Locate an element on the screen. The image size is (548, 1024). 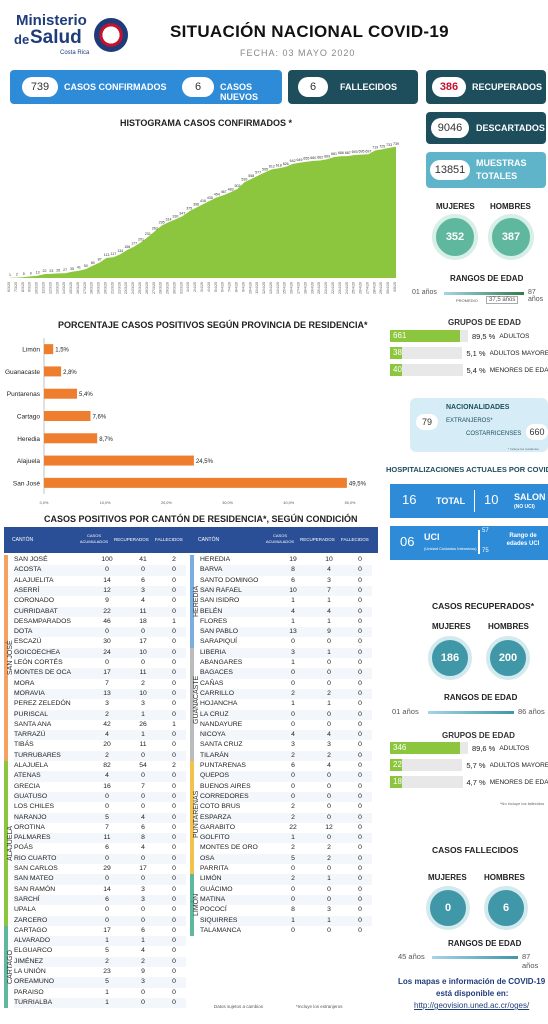
table-row: DOTA 0 0 0 is located at coordinates (100, 632).